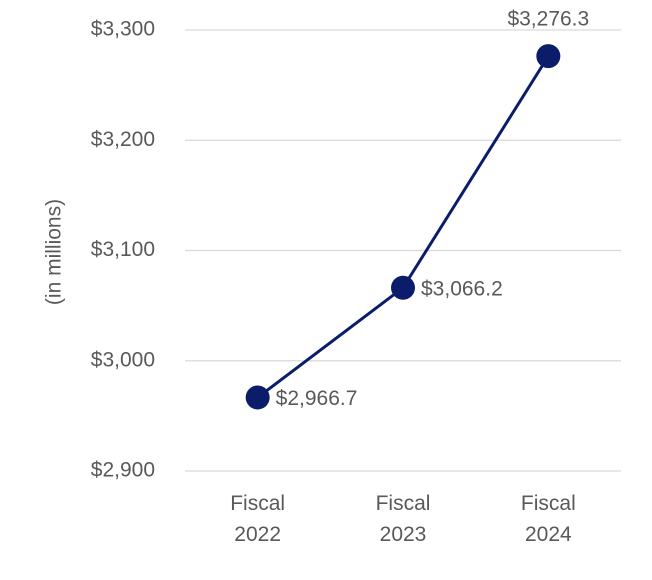 The height and width of the screenshot is (580, 652). I want to click on data-label: $3,066.2, so click(462, 288).